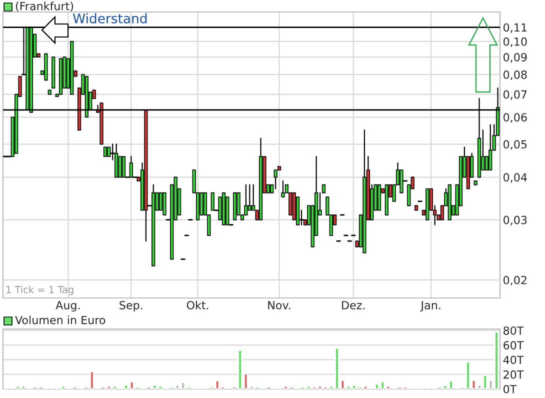 The image size is (545, 398). I want to click on y-tick-label: 40T, so click(513, 360).